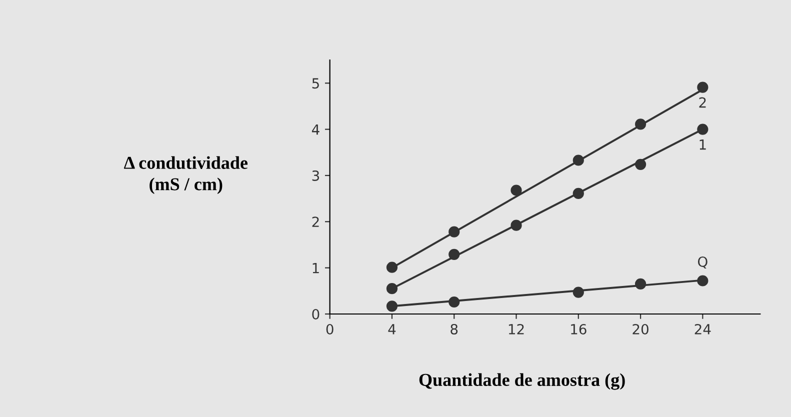 Image resolution: width=791 pixels, height=417 pixels. Describe the element at coordinates (522, 381) in the screenshot. I see `x-axis-title: Quantidade de amostra (g)` at that location.